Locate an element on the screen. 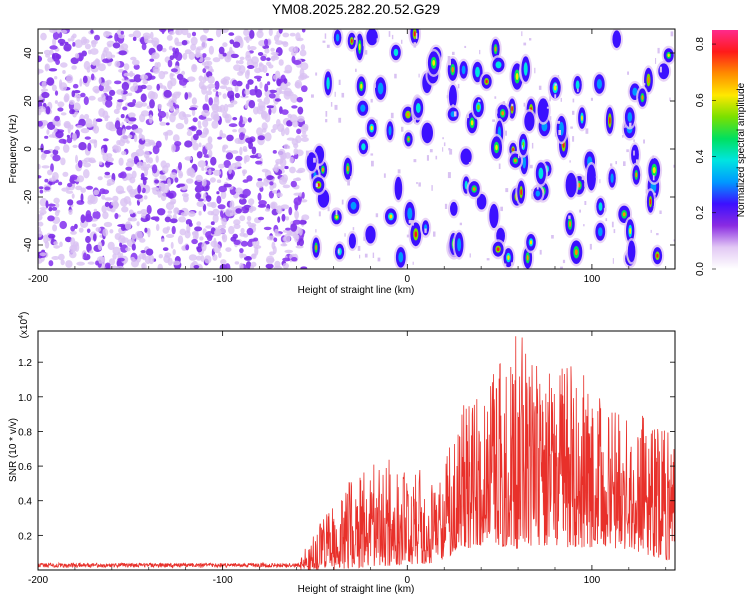 This screenshot has height=600, width=750. heatmap-blob is located at coordinates (529, 121).